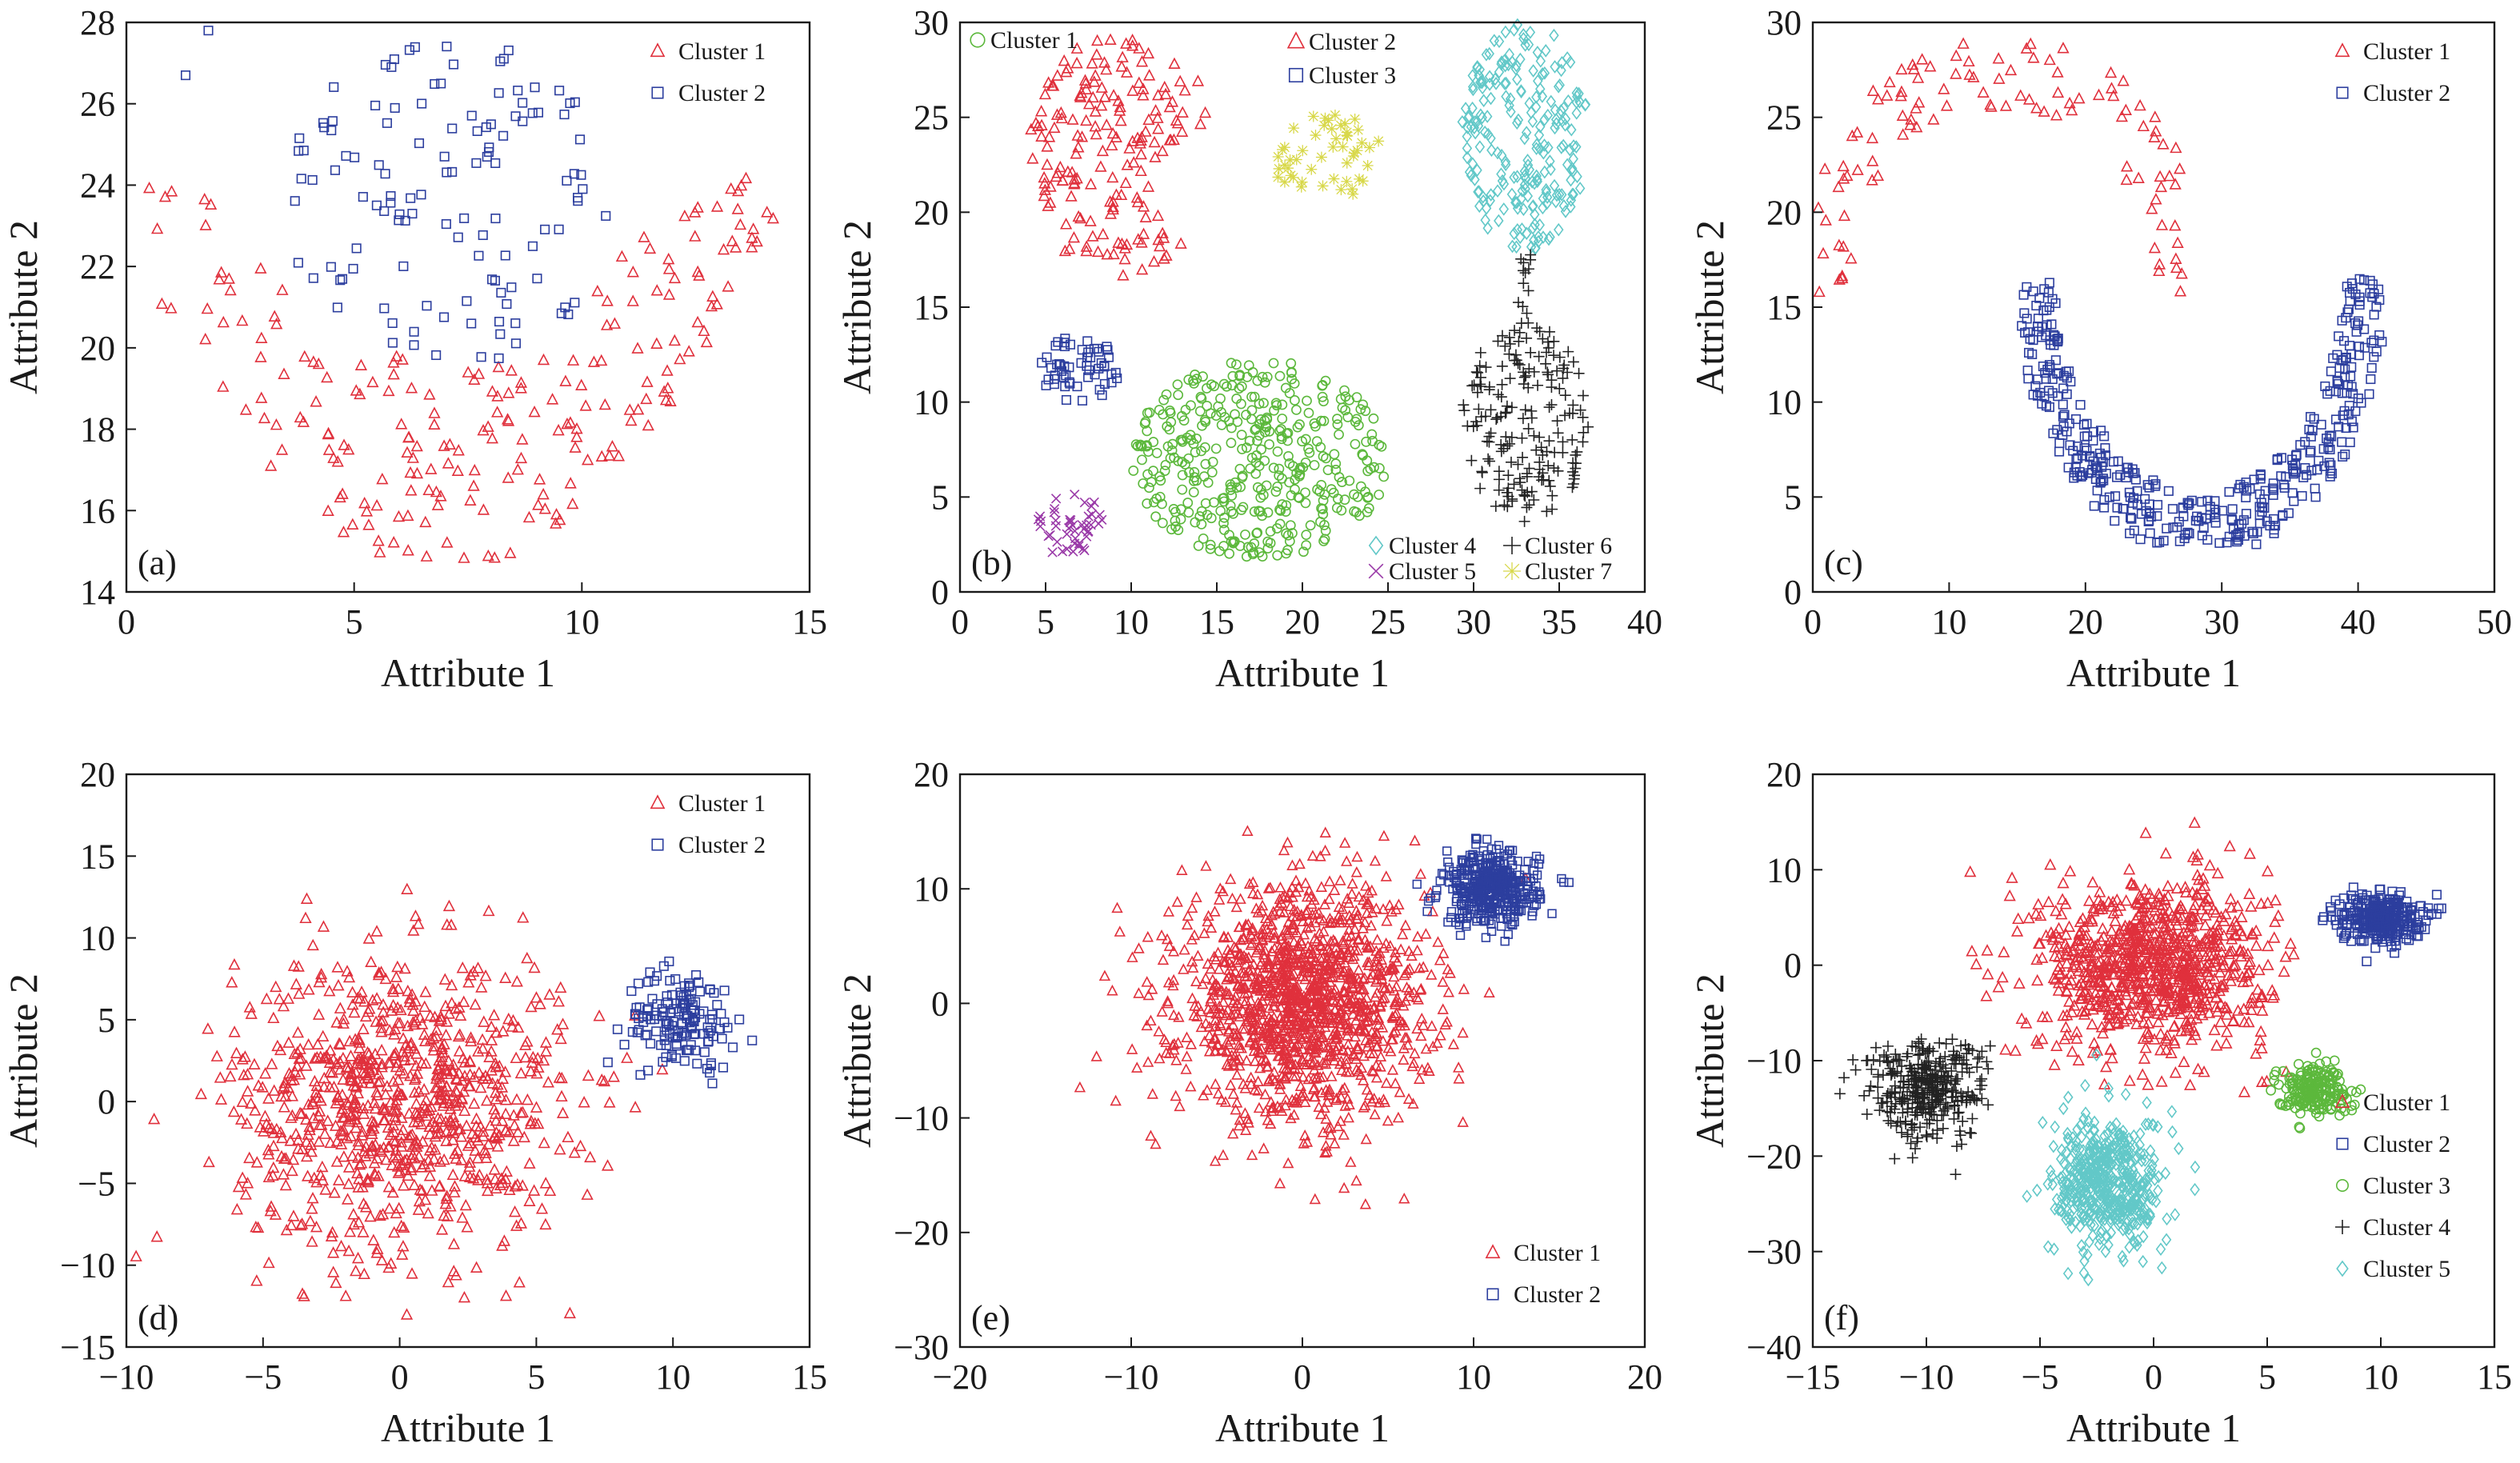 This screenshot has width=2520, height=1463. I want to click on y-tick-label: 25, so click(931, 118).